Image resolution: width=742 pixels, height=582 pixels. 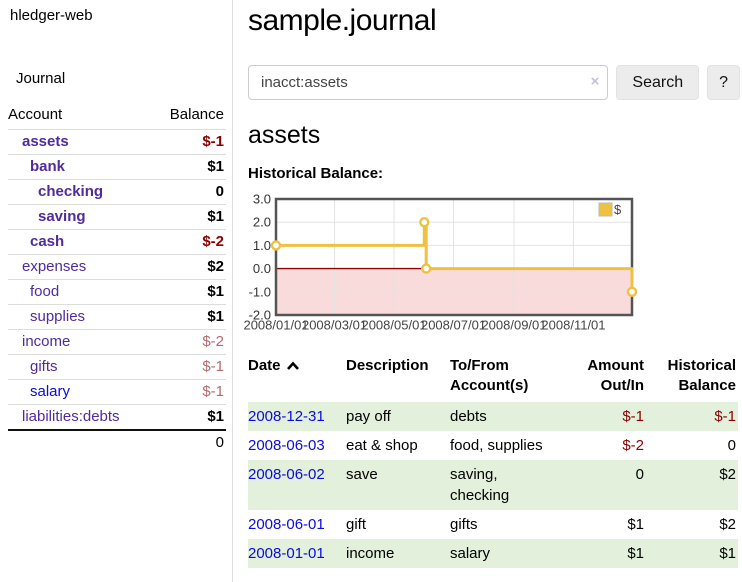 What do you see at coordinates (117, 242) in the screenshot?
I see `account-row: cash $-2` at bounding box center [117, 242].